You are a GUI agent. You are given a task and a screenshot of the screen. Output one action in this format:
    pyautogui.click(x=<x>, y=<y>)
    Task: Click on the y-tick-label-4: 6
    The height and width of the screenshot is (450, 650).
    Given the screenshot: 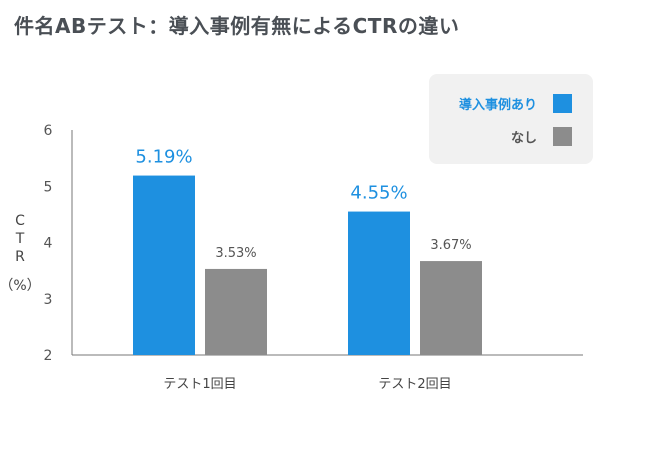 What is the action you would take?
    pyautogui.click(x=48, y=131)
    